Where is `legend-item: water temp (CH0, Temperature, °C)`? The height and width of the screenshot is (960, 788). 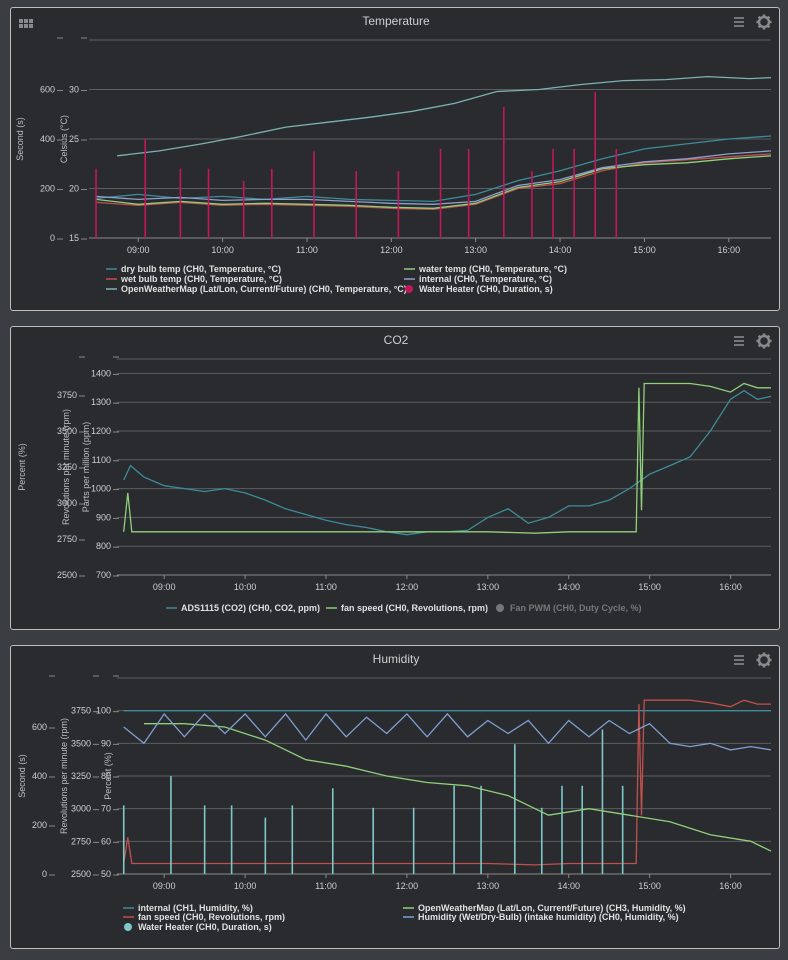 legend-item: water temp (CH0, Temperature, °C) is located at coordinates (485, 269).